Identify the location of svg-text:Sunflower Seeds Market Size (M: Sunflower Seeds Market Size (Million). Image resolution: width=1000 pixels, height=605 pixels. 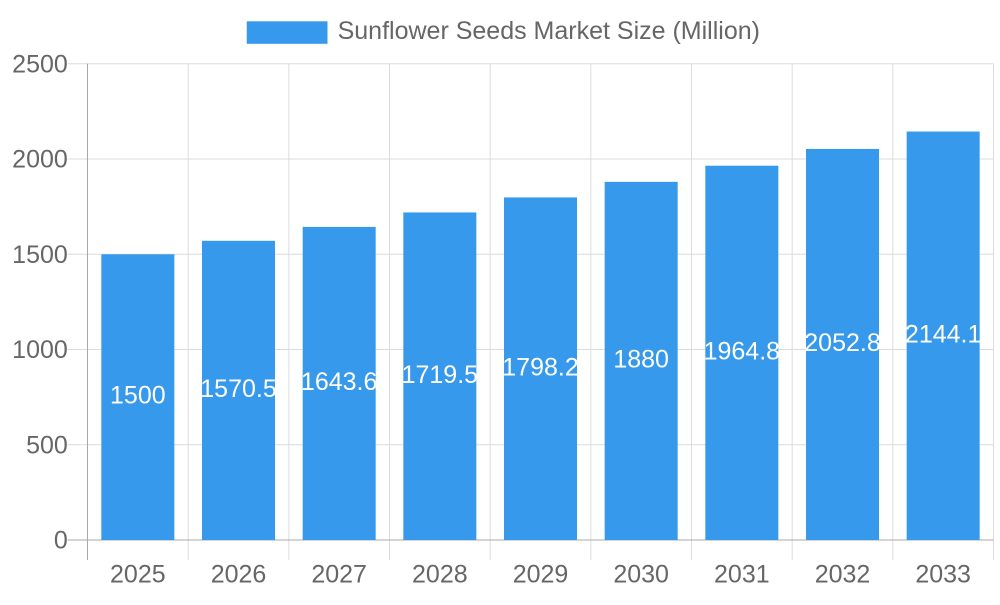
(549, 31).